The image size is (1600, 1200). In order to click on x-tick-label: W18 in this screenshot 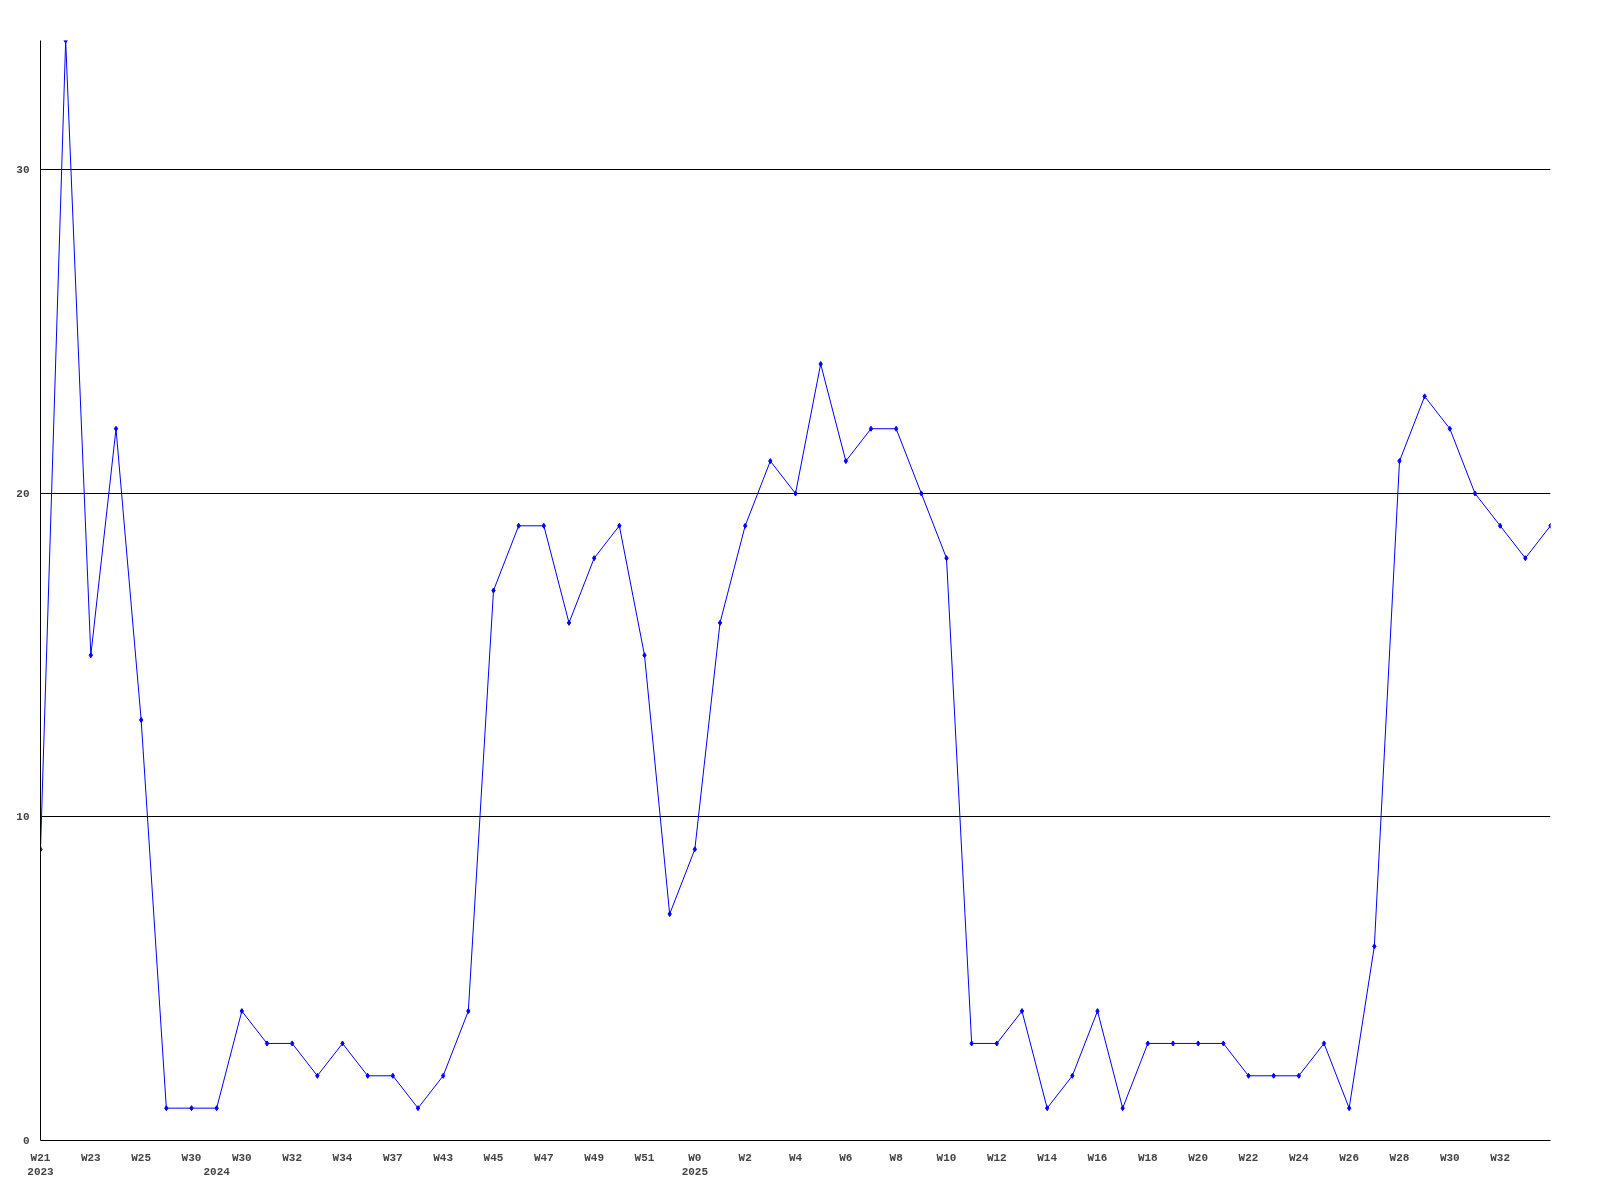, I will do `click(1148, 1157)`.